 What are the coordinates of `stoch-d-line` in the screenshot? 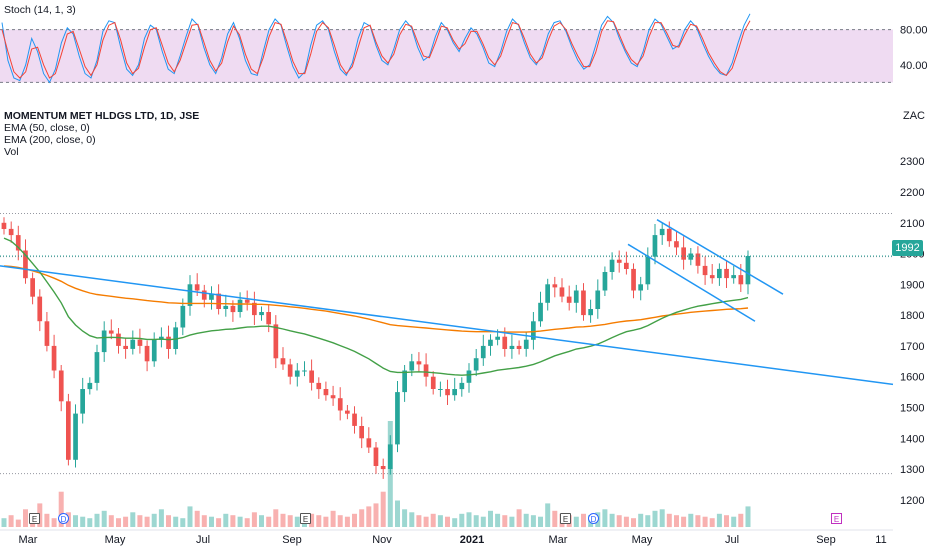 It's located at (376, 49).